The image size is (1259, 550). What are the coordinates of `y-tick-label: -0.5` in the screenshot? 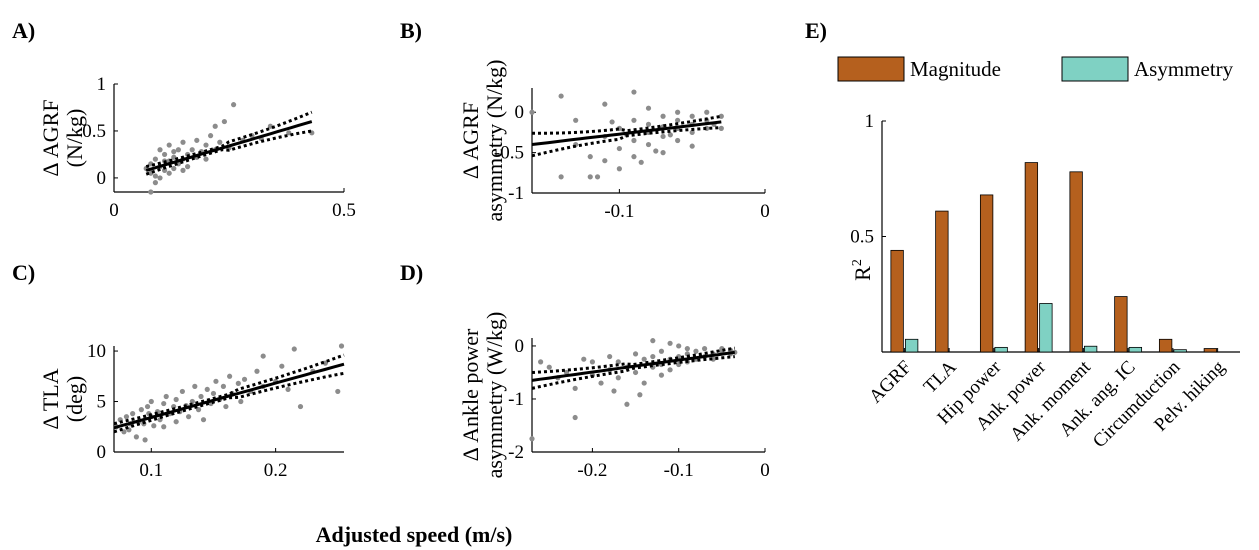 It's located at (509, 153).